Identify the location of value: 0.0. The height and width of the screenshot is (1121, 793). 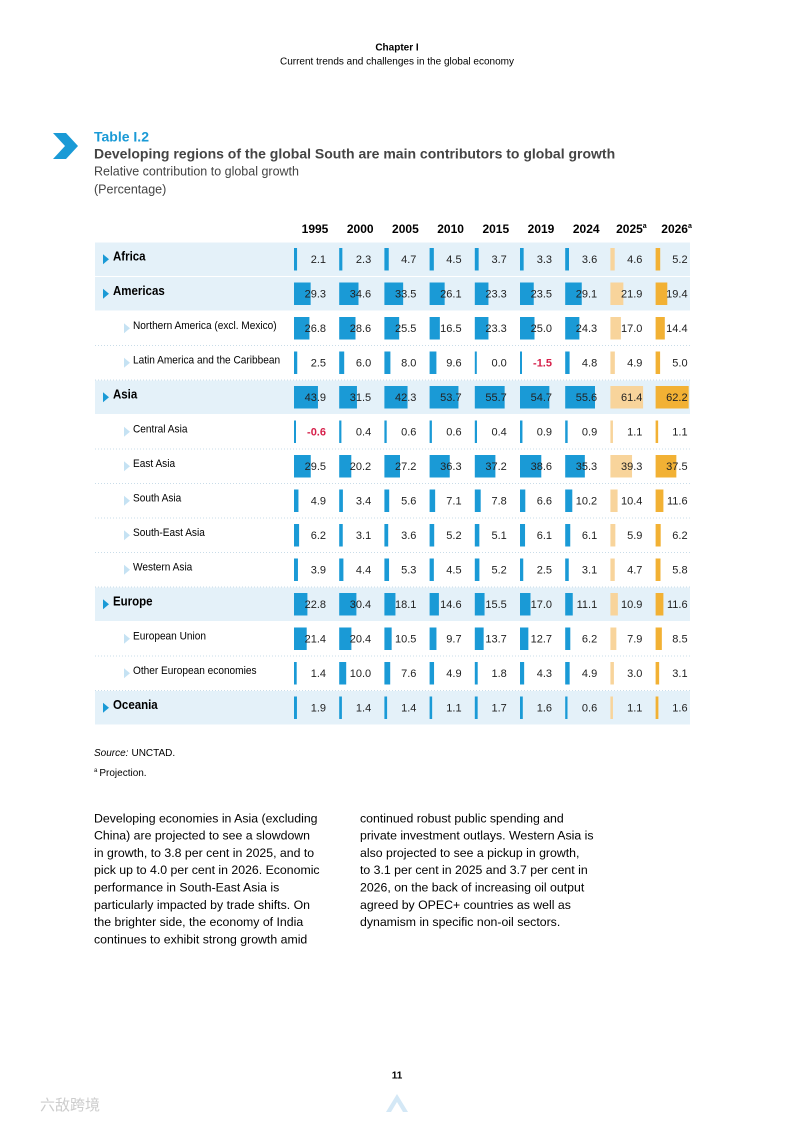
(499, 364).